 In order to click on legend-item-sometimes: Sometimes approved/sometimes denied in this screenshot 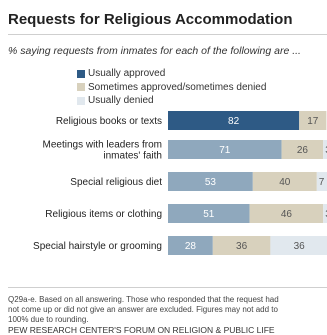, I will do `click(171, 88)`.